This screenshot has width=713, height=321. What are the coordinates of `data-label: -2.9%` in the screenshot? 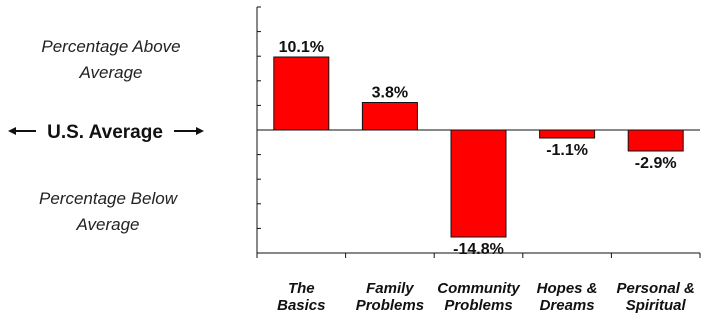 It's located at (656, 163).